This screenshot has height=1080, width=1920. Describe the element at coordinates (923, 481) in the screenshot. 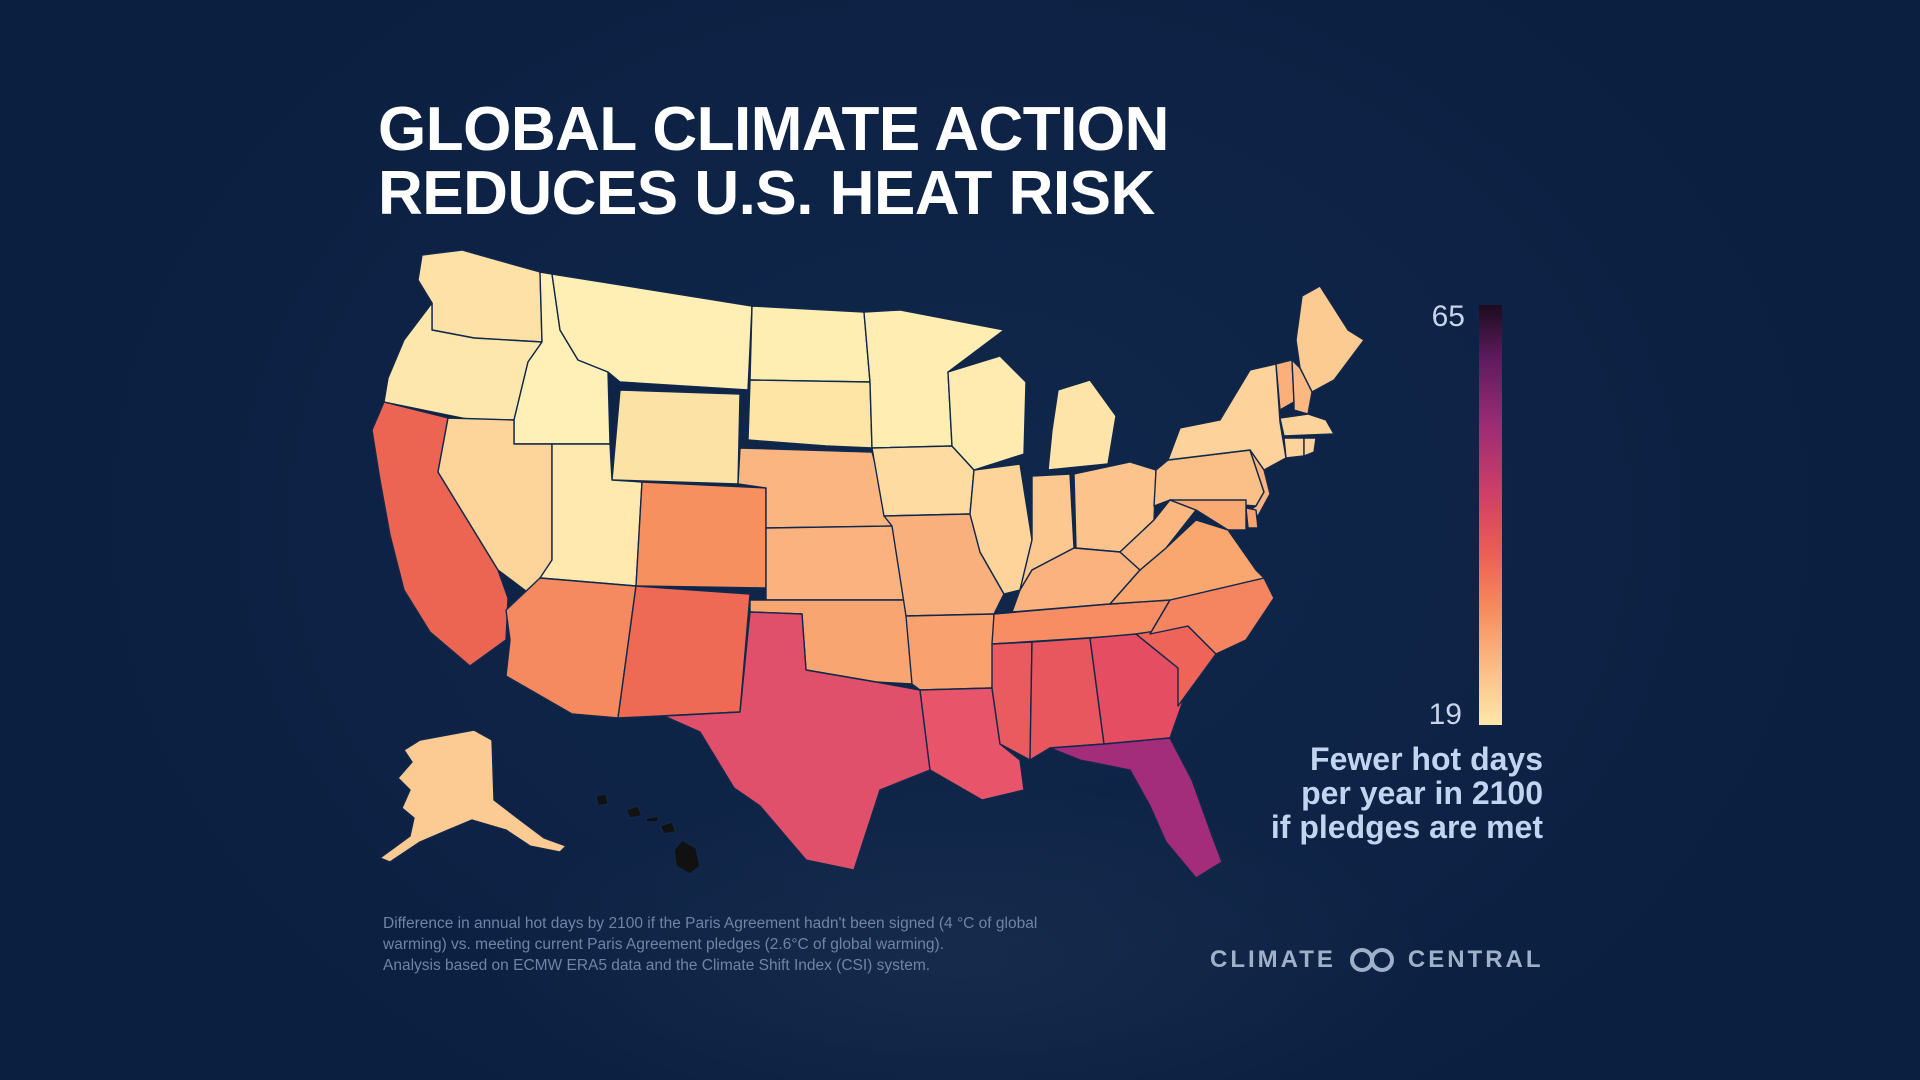

I see `state-IA` at that location.